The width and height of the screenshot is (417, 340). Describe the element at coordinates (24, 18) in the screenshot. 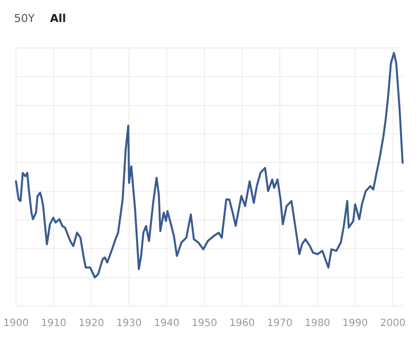

I see `text: 50Y` at that location.